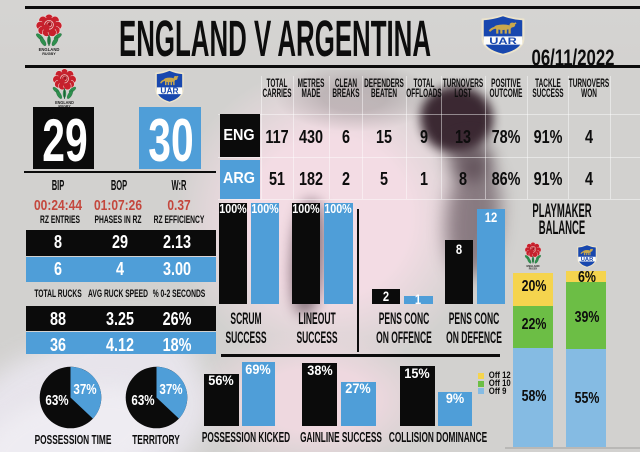 This screenshot has width=640, height=452. Describe the element at coordinates (275, 38) in the screenshot. I see `svg-text: ENGLAND V ARGENTINA` at that location.